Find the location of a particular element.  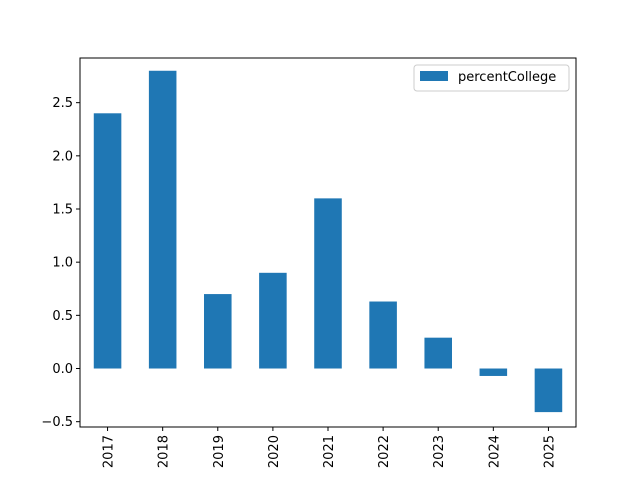

x-tick-label: 2019 is located at coordinates (219, 451).